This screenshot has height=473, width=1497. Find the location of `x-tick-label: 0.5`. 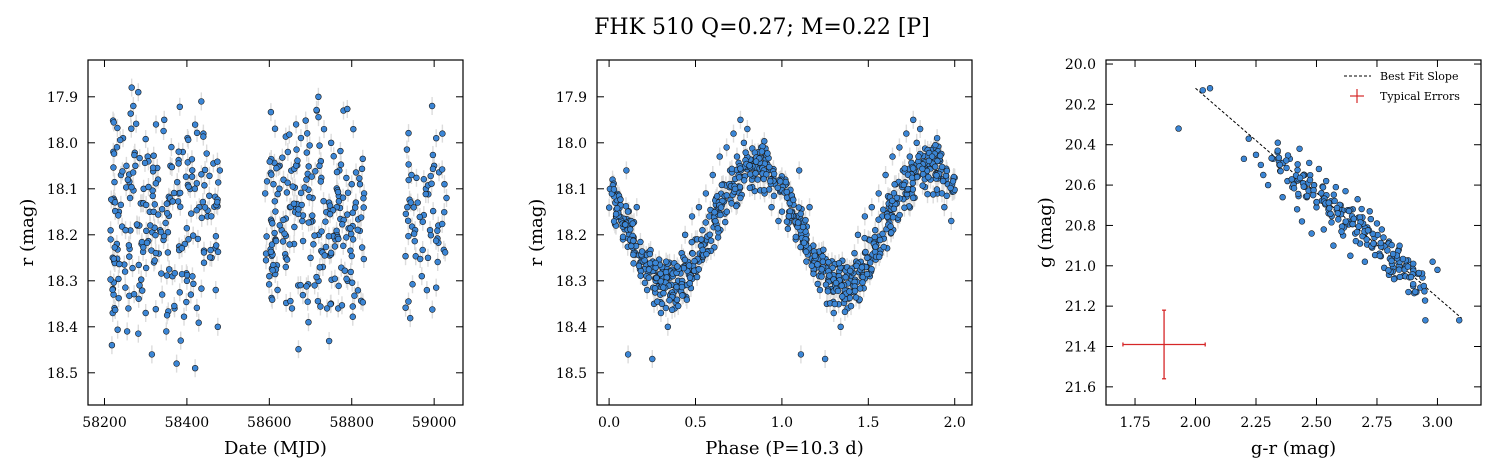

x-tick-label: 0.5 is located at coordinates (695, 423).